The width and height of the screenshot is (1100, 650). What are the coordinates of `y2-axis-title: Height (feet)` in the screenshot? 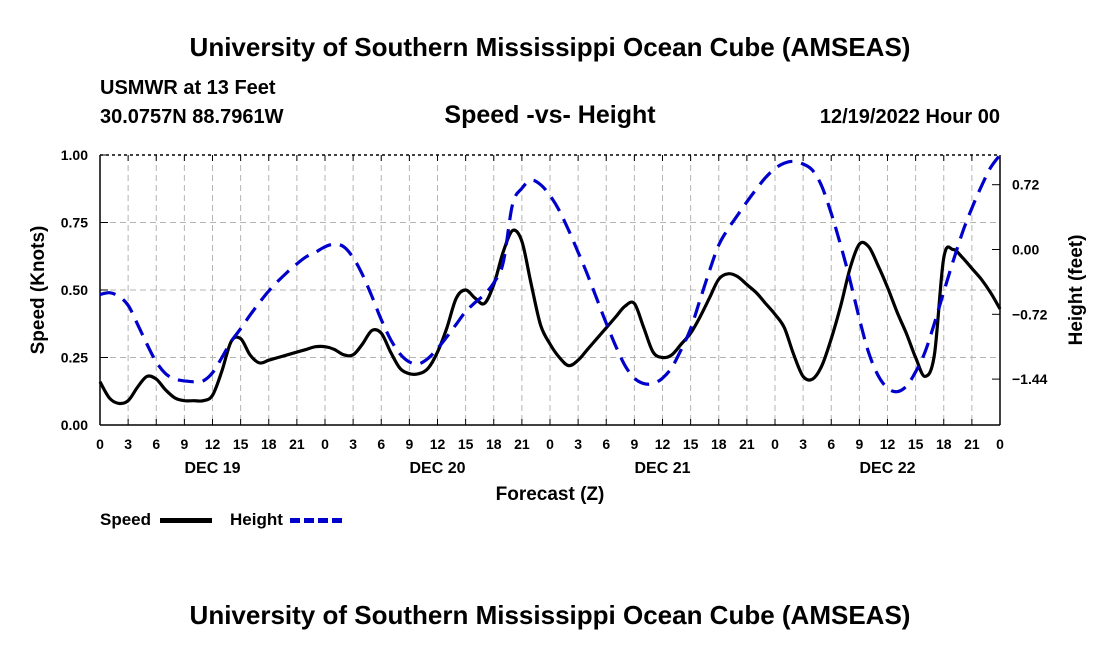 It's located at (1076, 290).